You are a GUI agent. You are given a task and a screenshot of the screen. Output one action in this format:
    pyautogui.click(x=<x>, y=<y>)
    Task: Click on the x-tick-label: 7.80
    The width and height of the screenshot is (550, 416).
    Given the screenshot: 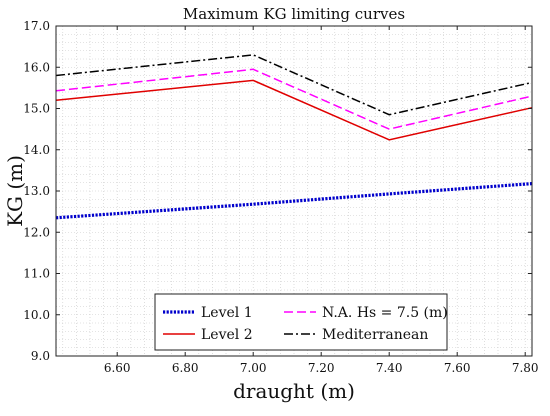 What is the action you would take?
    pyautogui.click(x=525, y=368)
    